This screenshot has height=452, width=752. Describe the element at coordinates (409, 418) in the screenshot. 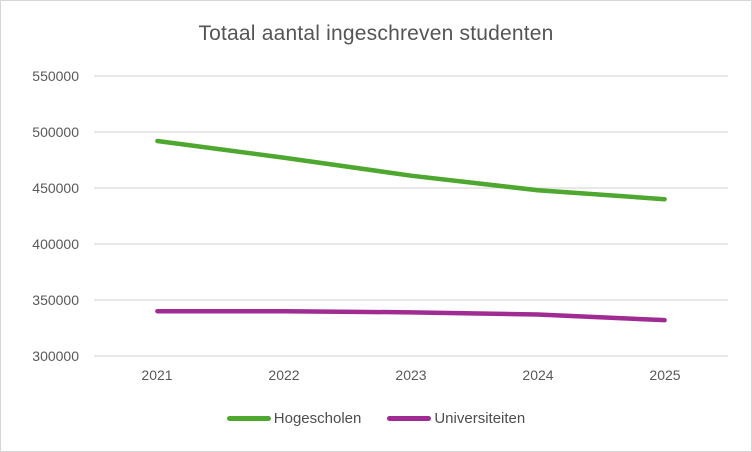

I see `universiteiten-line-swatch` at that location.